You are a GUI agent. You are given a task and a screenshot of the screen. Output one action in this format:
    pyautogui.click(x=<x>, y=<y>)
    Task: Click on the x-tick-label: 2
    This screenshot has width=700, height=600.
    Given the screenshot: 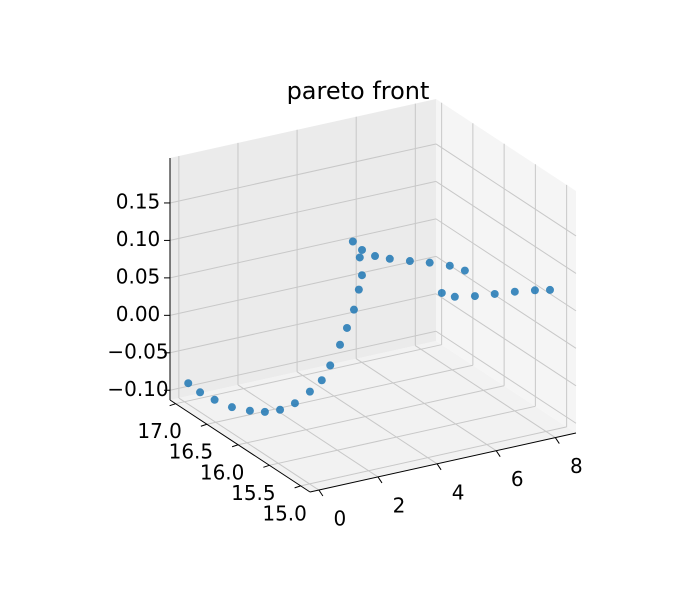 What is the action you would take?
    pyautogui.click(x=399, y=505)
    